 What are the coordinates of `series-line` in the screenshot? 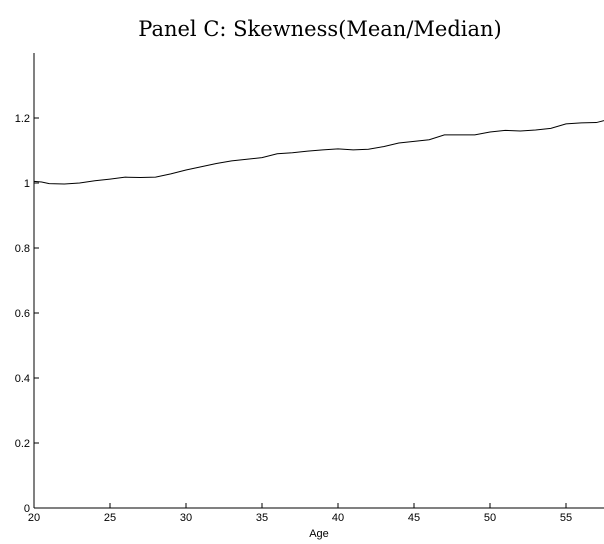 It's located at (318, 152).